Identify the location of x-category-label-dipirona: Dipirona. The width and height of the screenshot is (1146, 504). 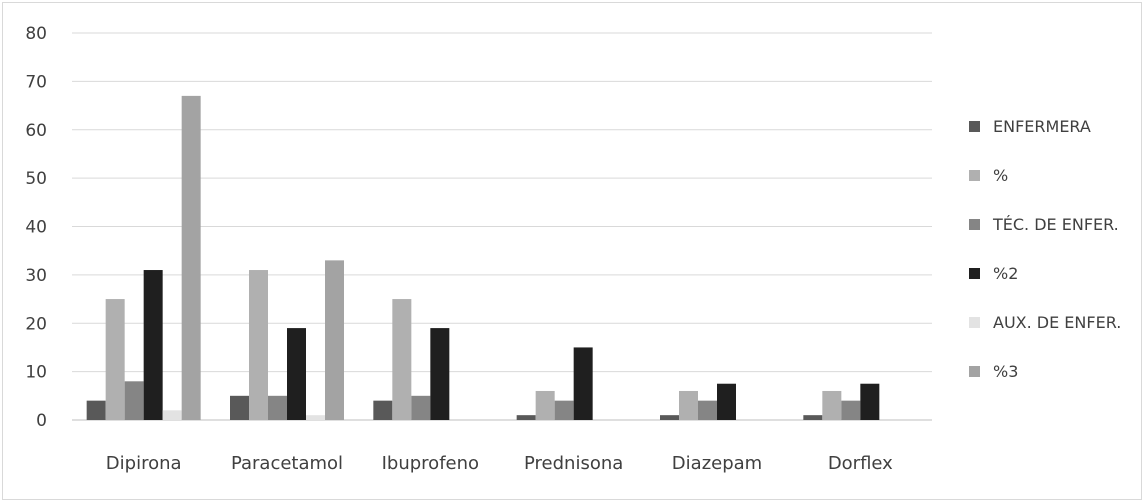
(144, 463).